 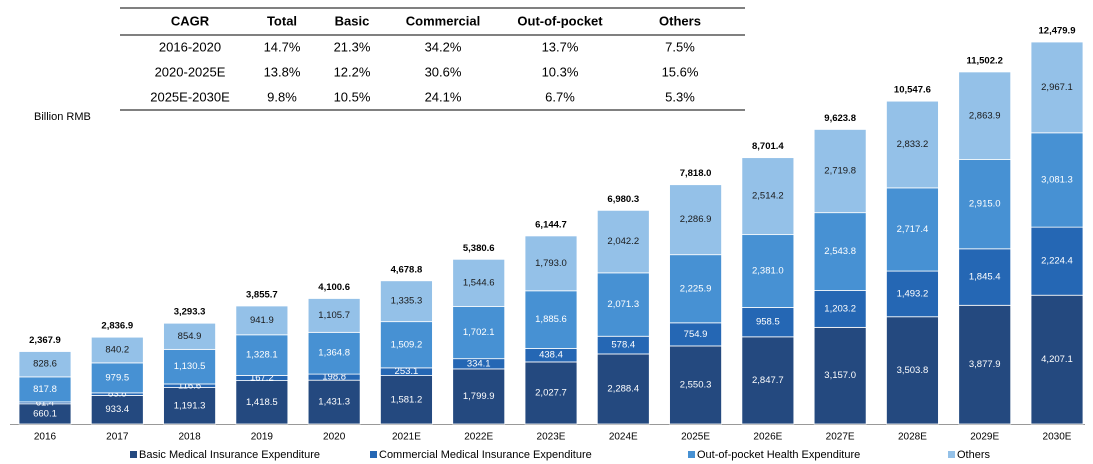 I want to click on segment-label: 3,157.0, so click(x=840, y=375).